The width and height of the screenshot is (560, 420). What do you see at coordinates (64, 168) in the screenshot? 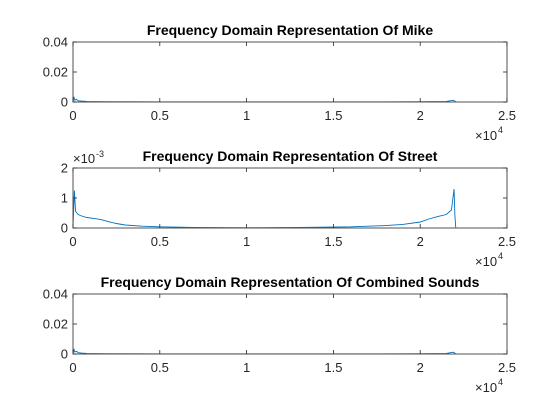
I see `y-tick-label: 2` at bounding box center [64, 168].